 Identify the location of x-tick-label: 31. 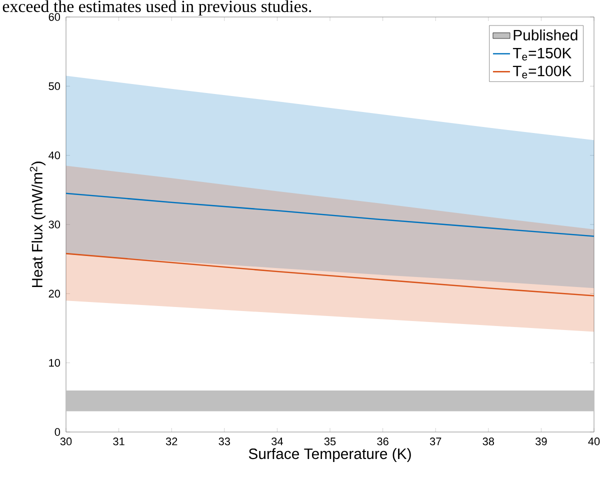
(118, 442).